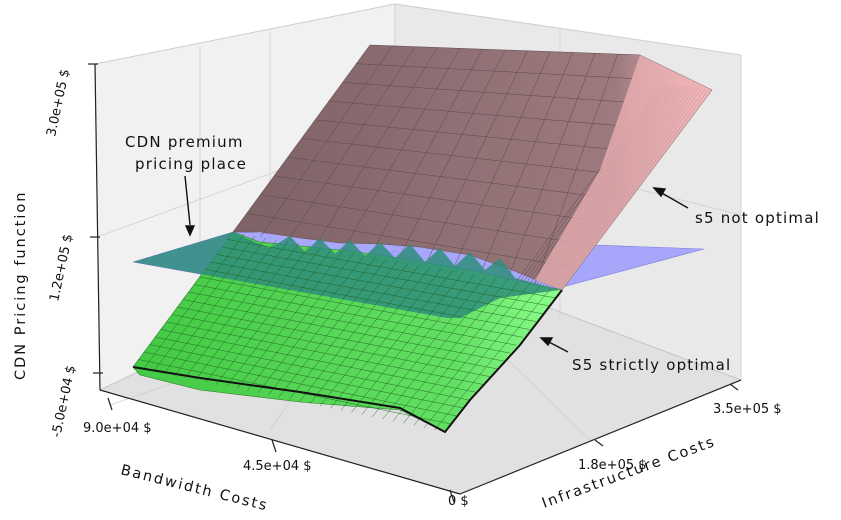  I want to click on x-ticks, so click(281, 450).